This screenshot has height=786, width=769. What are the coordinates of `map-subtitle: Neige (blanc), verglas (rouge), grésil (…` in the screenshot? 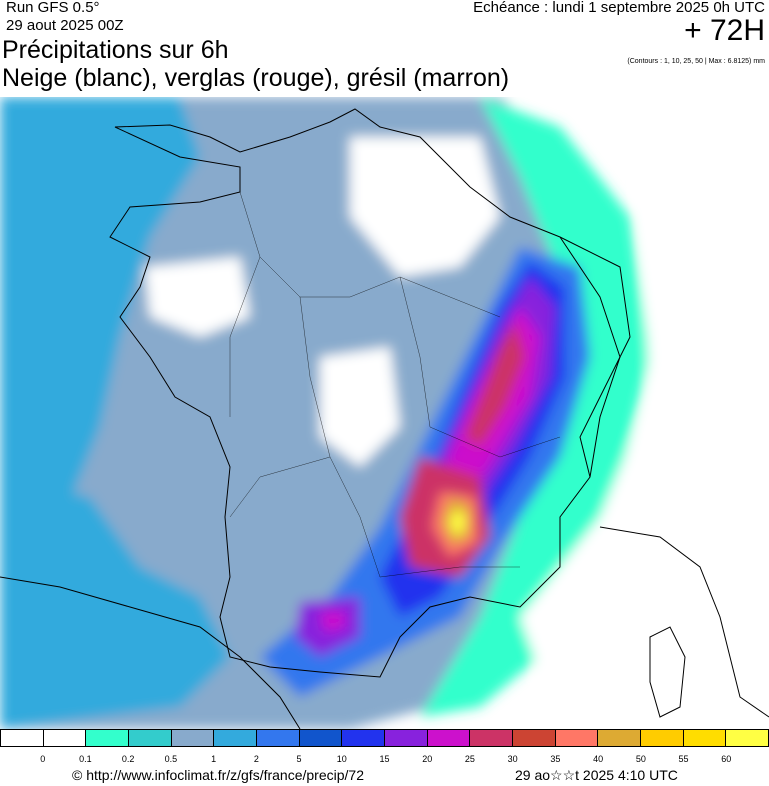 It's located at (256, 78).